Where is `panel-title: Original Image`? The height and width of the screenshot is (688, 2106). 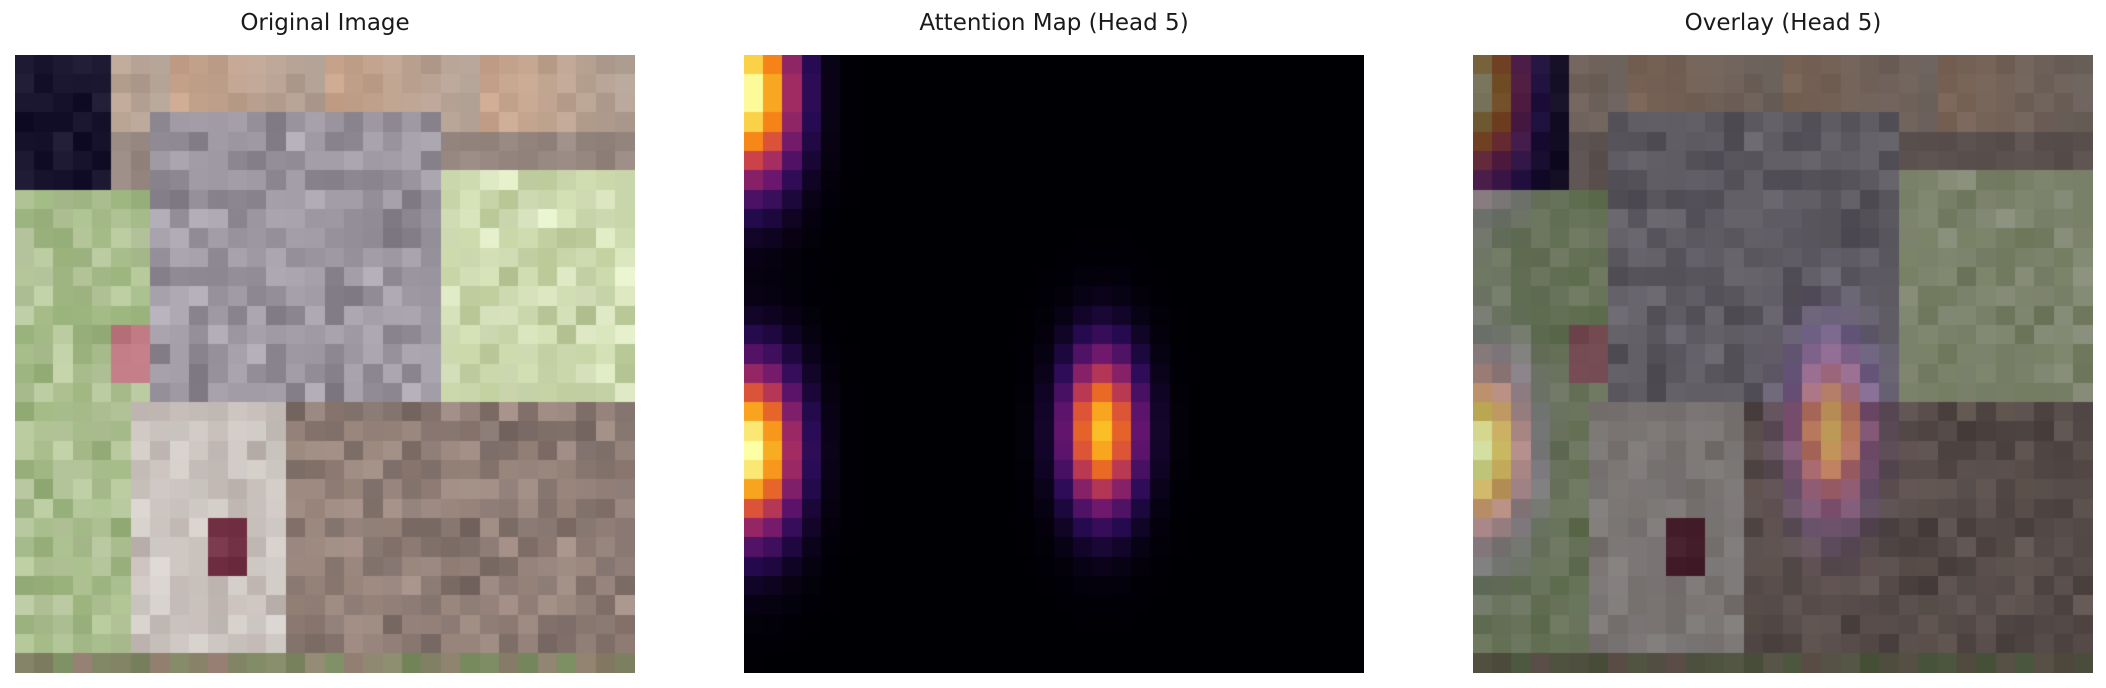
panel-title: Original Image is located at coordinates (325, 23).